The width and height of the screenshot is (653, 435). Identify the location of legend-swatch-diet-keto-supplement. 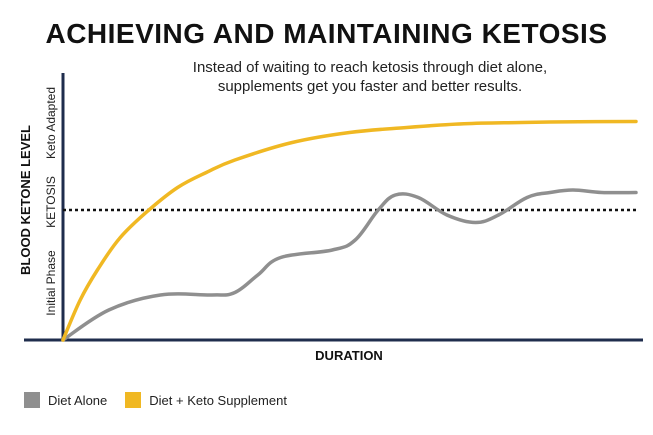
(133, 400).